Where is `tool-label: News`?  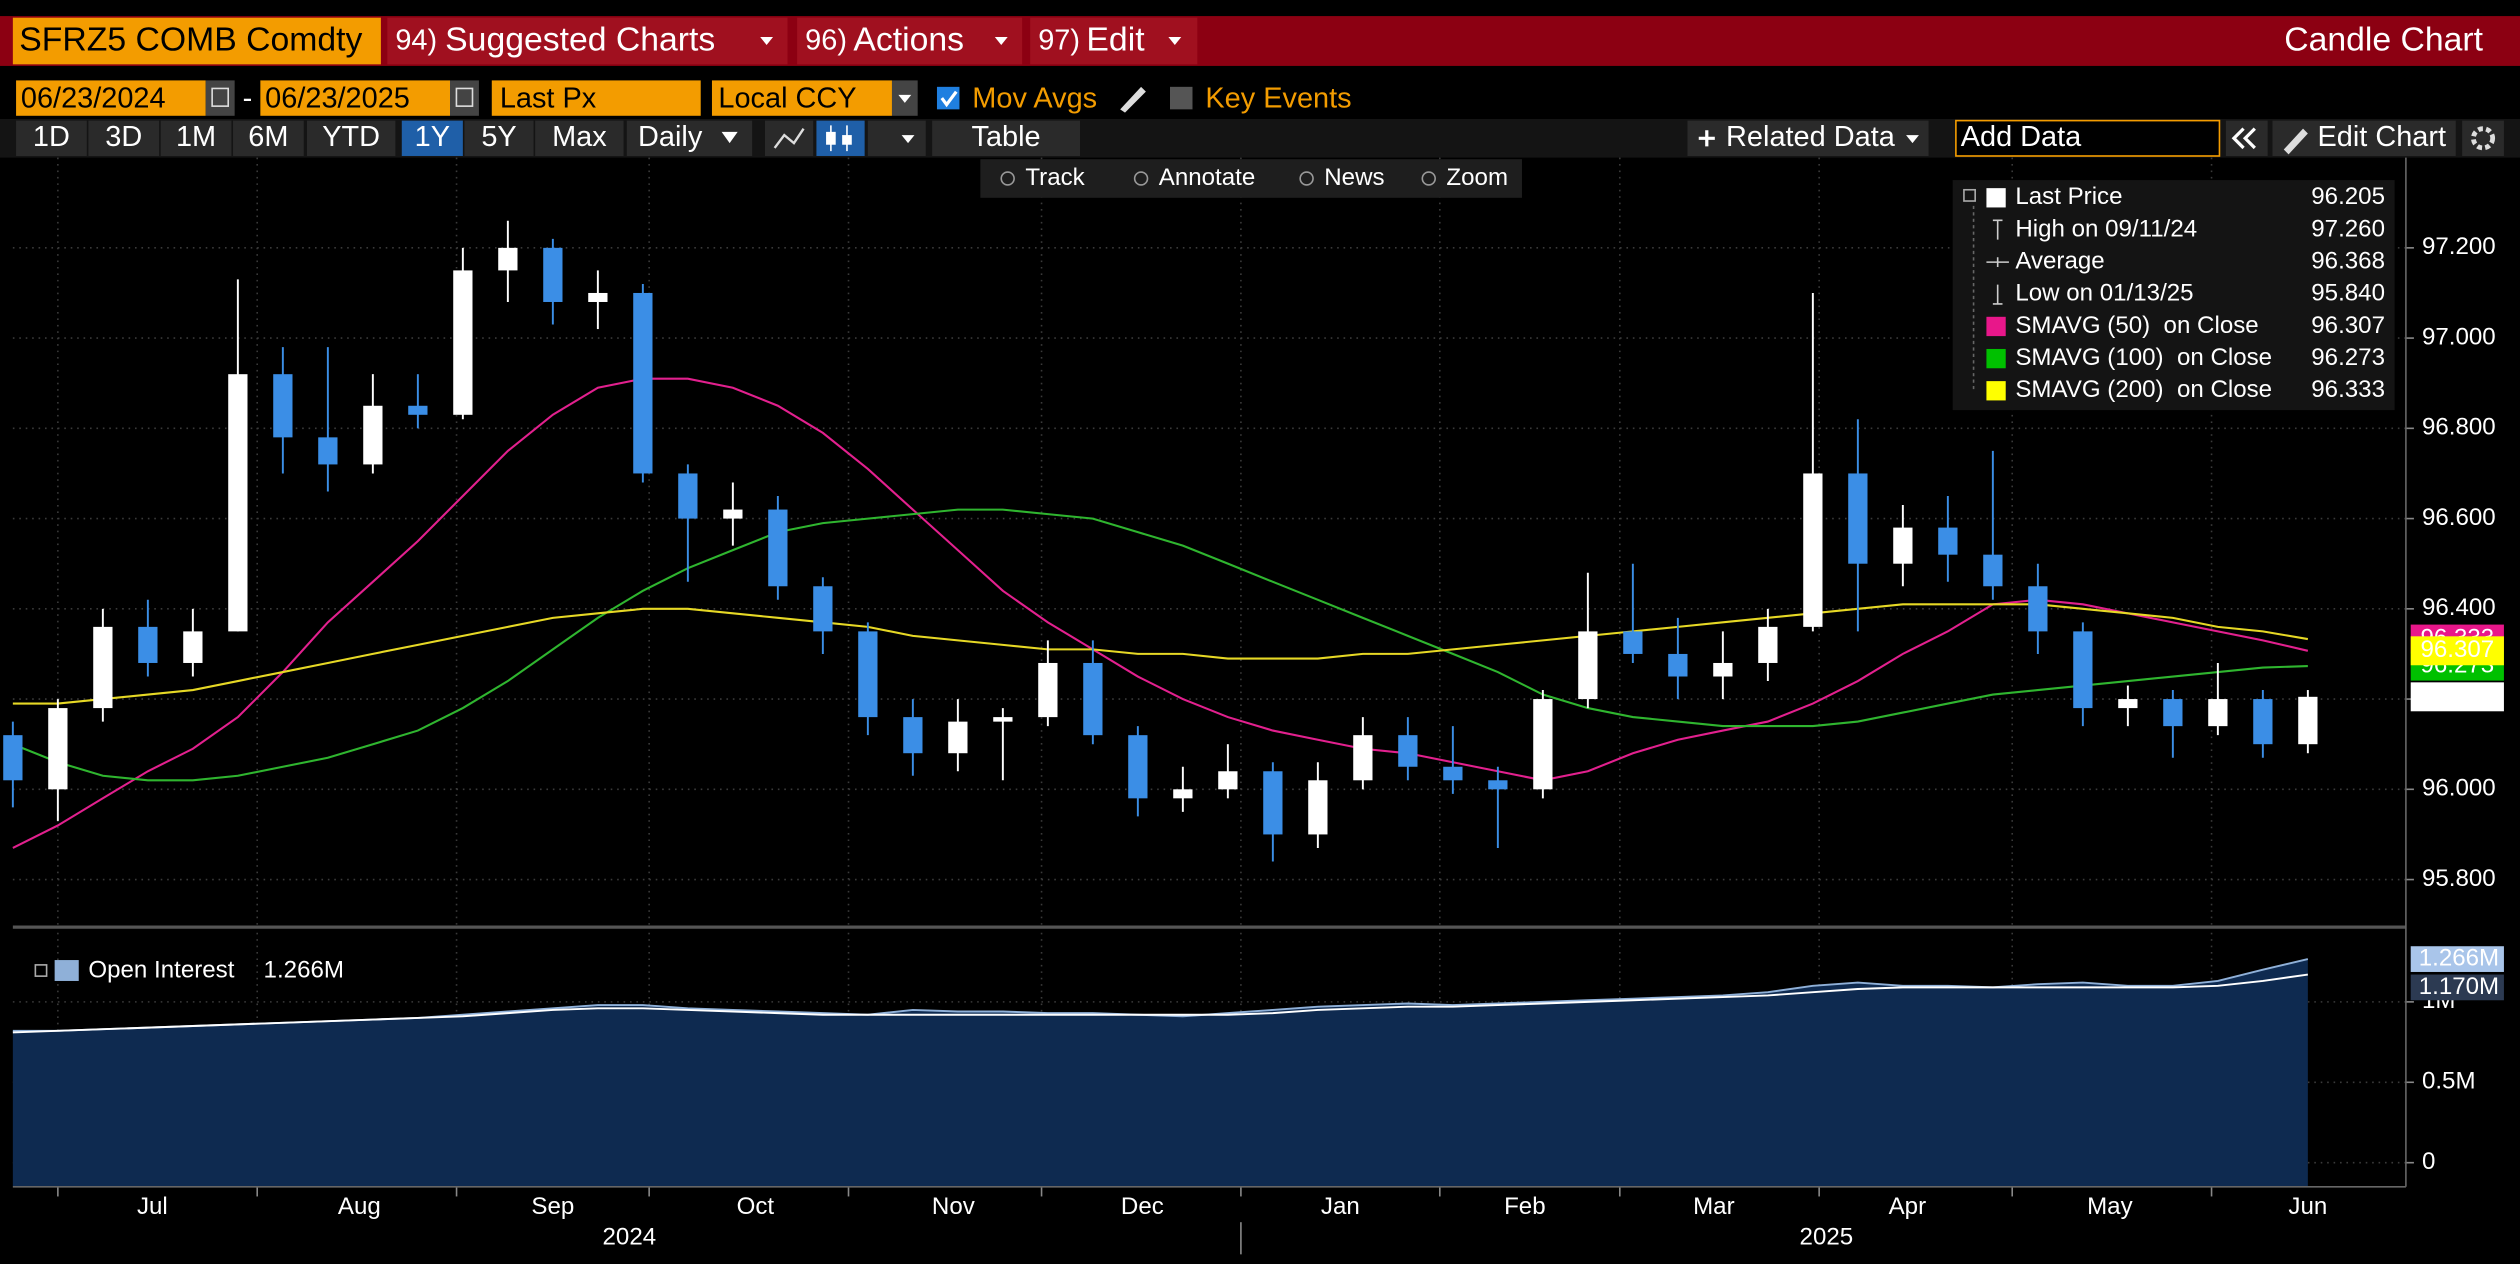 tool-label: News is located at coordinates (1354, 177).